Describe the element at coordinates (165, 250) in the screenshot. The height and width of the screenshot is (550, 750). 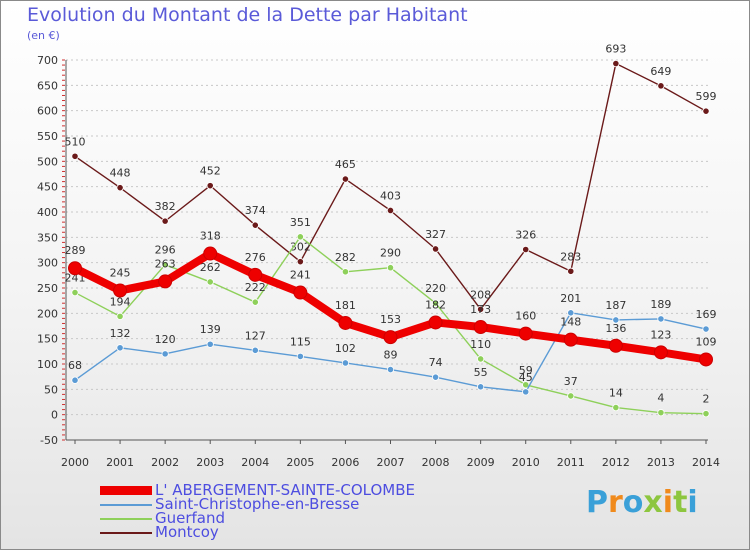
I see `data-label: 296` at that location.